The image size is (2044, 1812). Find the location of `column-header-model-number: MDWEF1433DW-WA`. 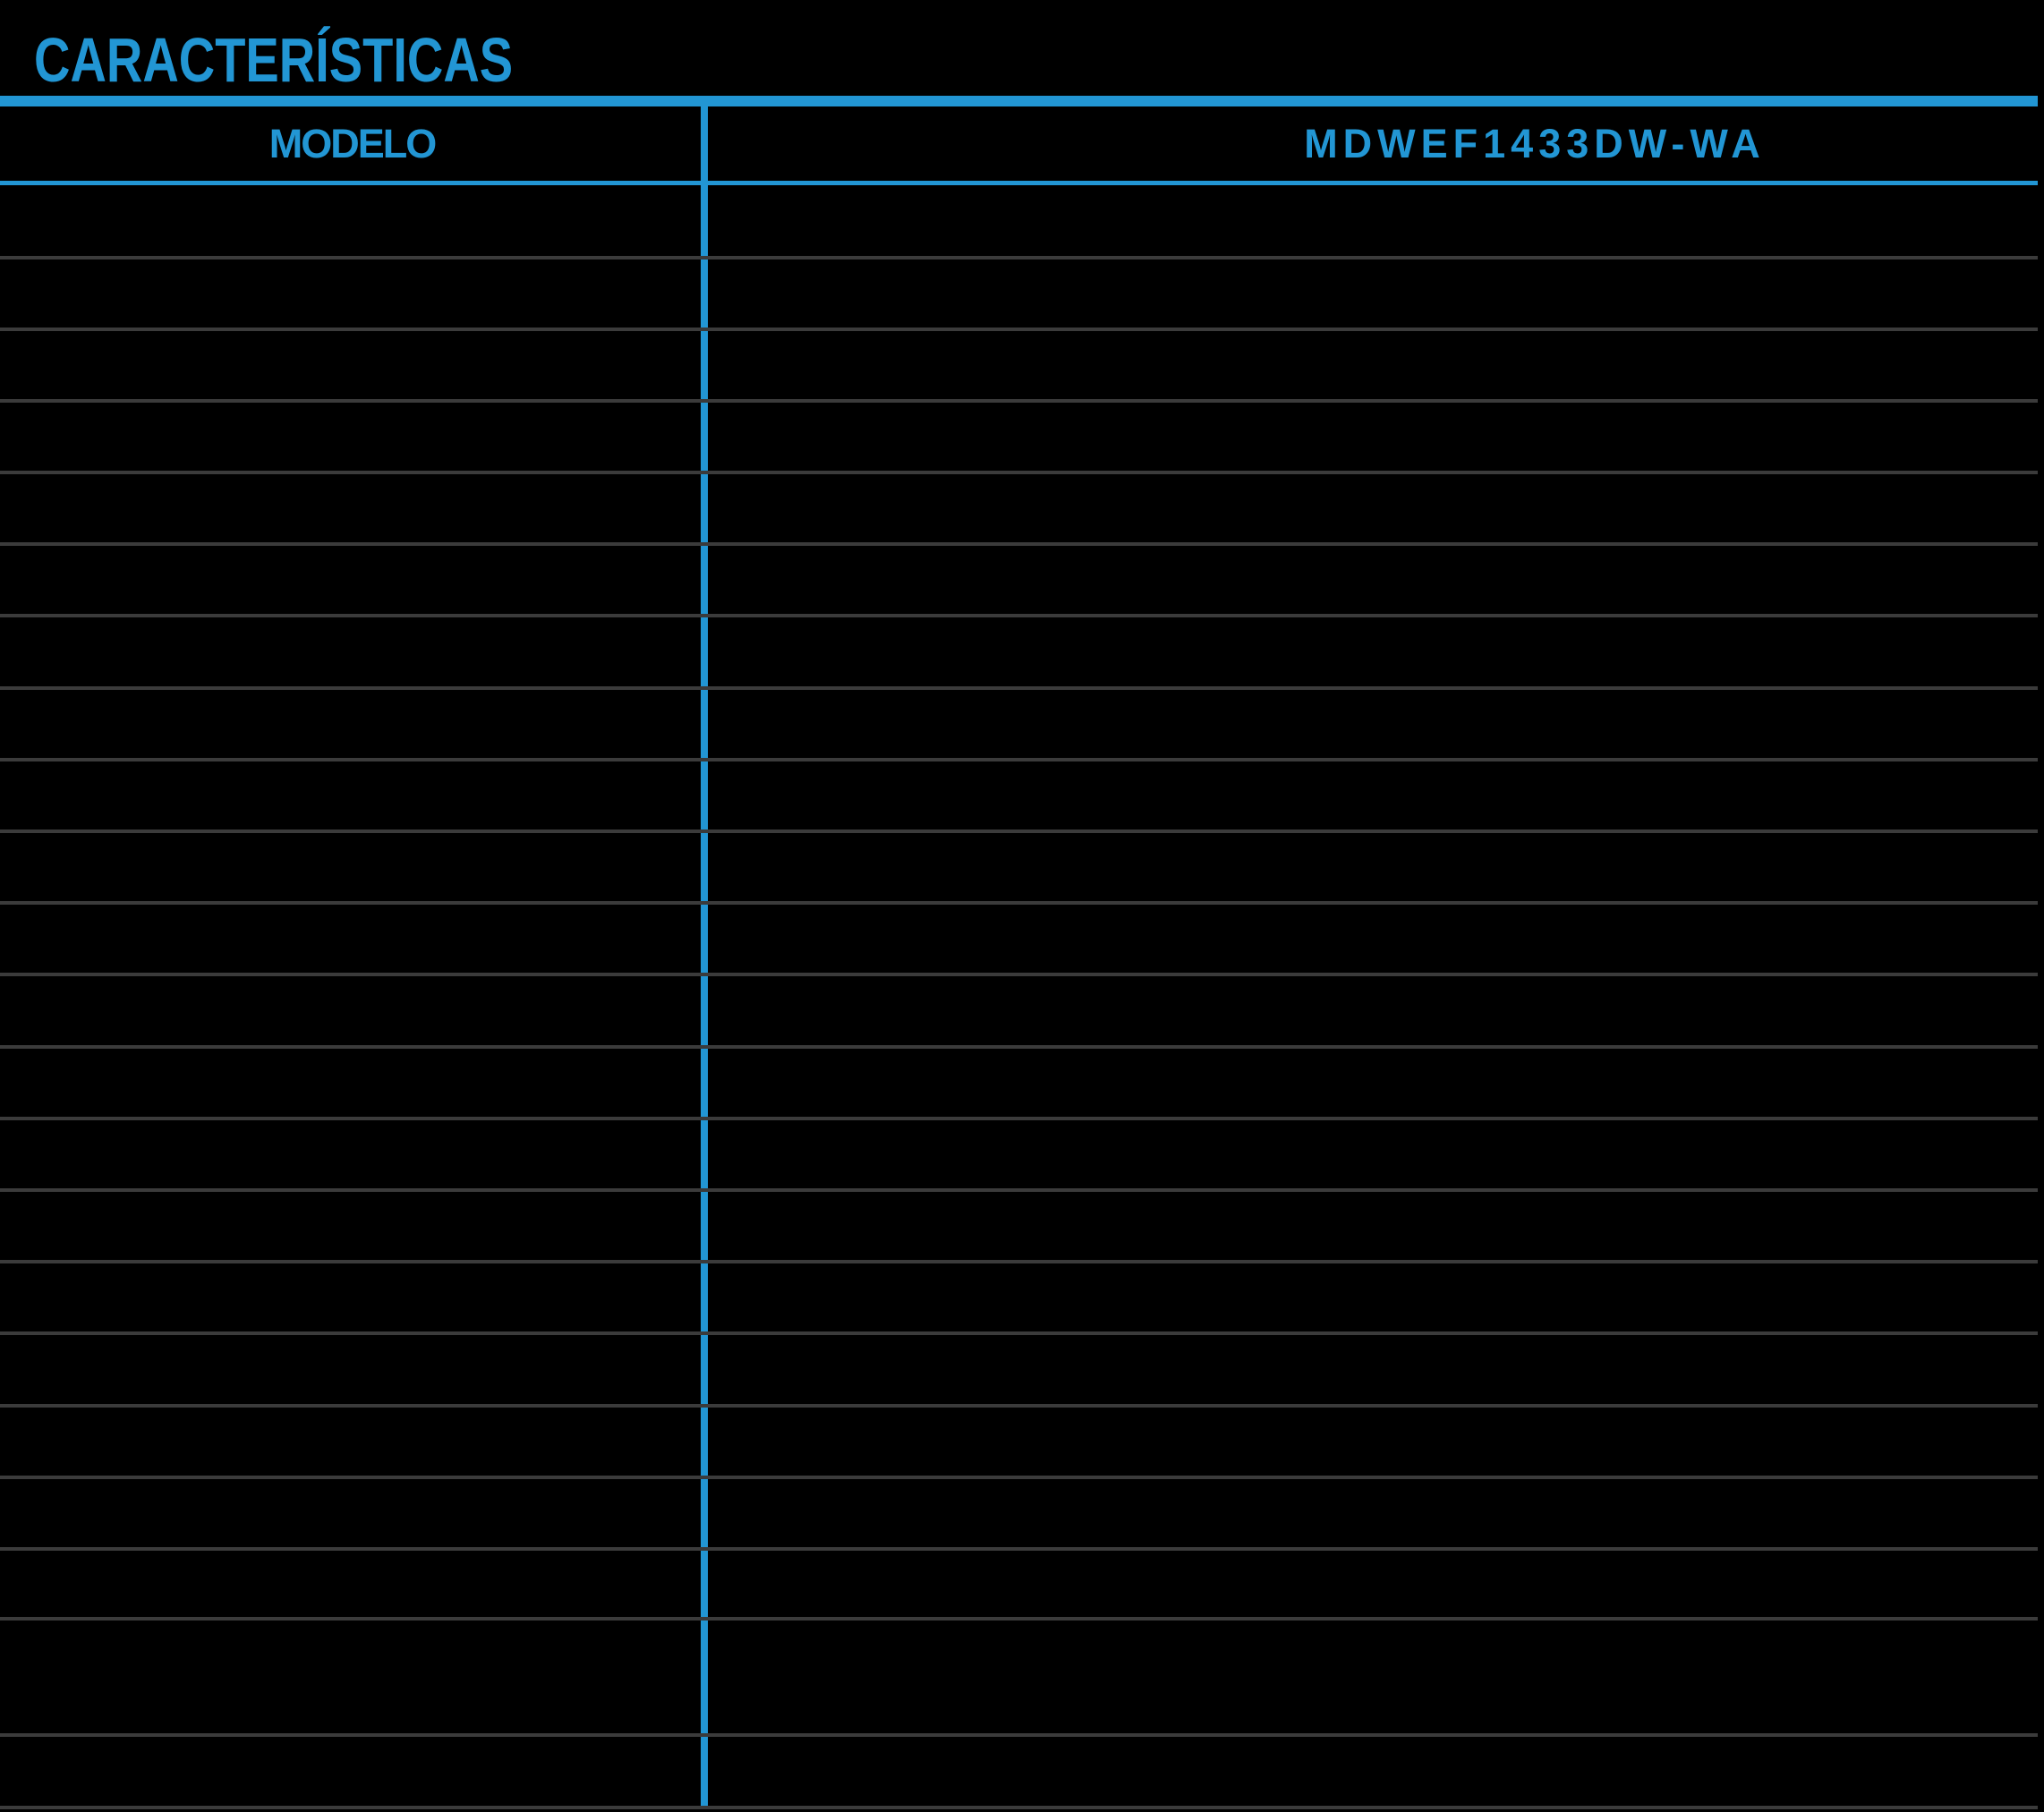

column-header-model-number: MDWEF1433DW-WA is located at coordinates (1535, 143).